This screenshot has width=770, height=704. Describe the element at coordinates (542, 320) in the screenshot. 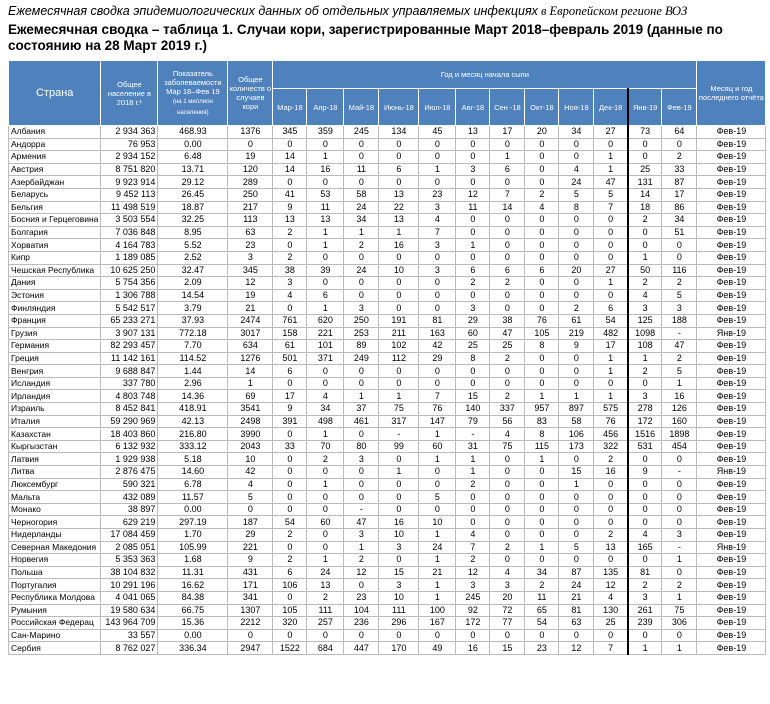

I see `month-cell: 76` at that location.